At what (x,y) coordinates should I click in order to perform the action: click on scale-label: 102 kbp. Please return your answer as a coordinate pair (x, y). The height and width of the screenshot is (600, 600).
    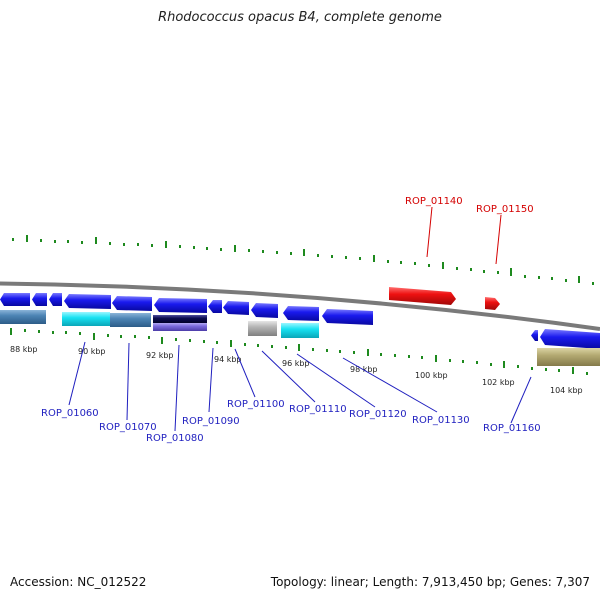
    Looking at the image, I should click on (498, 382).